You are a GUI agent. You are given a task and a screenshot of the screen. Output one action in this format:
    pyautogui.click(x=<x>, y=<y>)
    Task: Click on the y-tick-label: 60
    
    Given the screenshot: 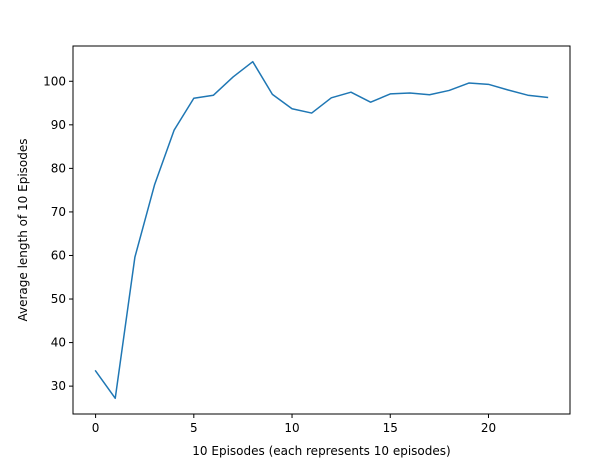 What is the action you would take?
    pyautogui.click(x=58, y=255)
    